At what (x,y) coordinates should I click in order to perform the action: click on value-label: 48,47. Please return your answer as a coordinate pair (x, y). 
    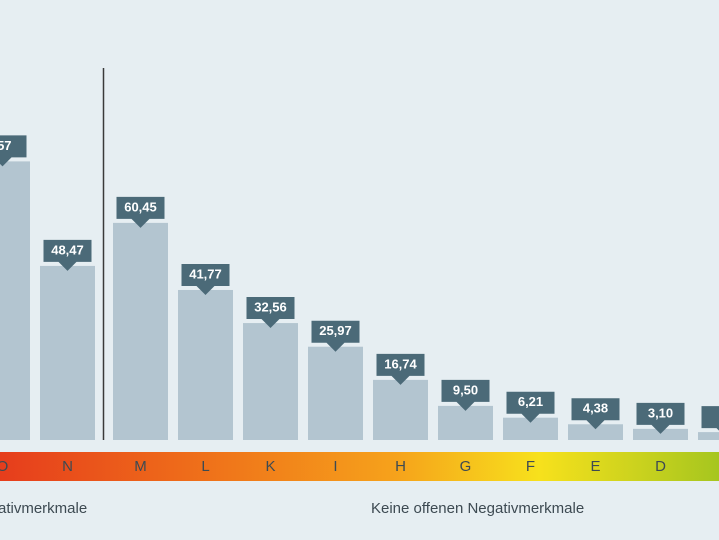
    Looking at the image, I should click on (67, 249).